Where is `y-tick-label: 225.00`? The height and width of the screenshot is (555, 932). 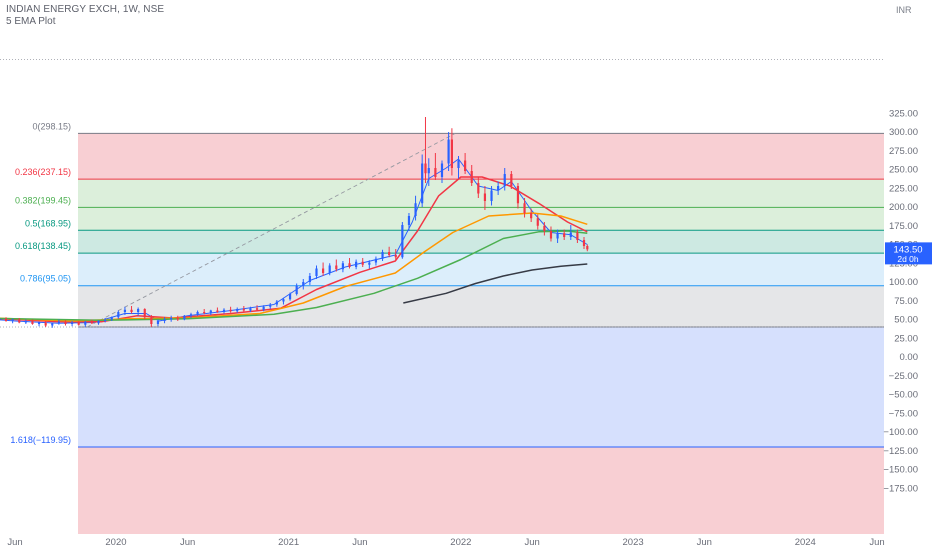 y-tick-label: 225.00 is located at coordinates (903, 188).